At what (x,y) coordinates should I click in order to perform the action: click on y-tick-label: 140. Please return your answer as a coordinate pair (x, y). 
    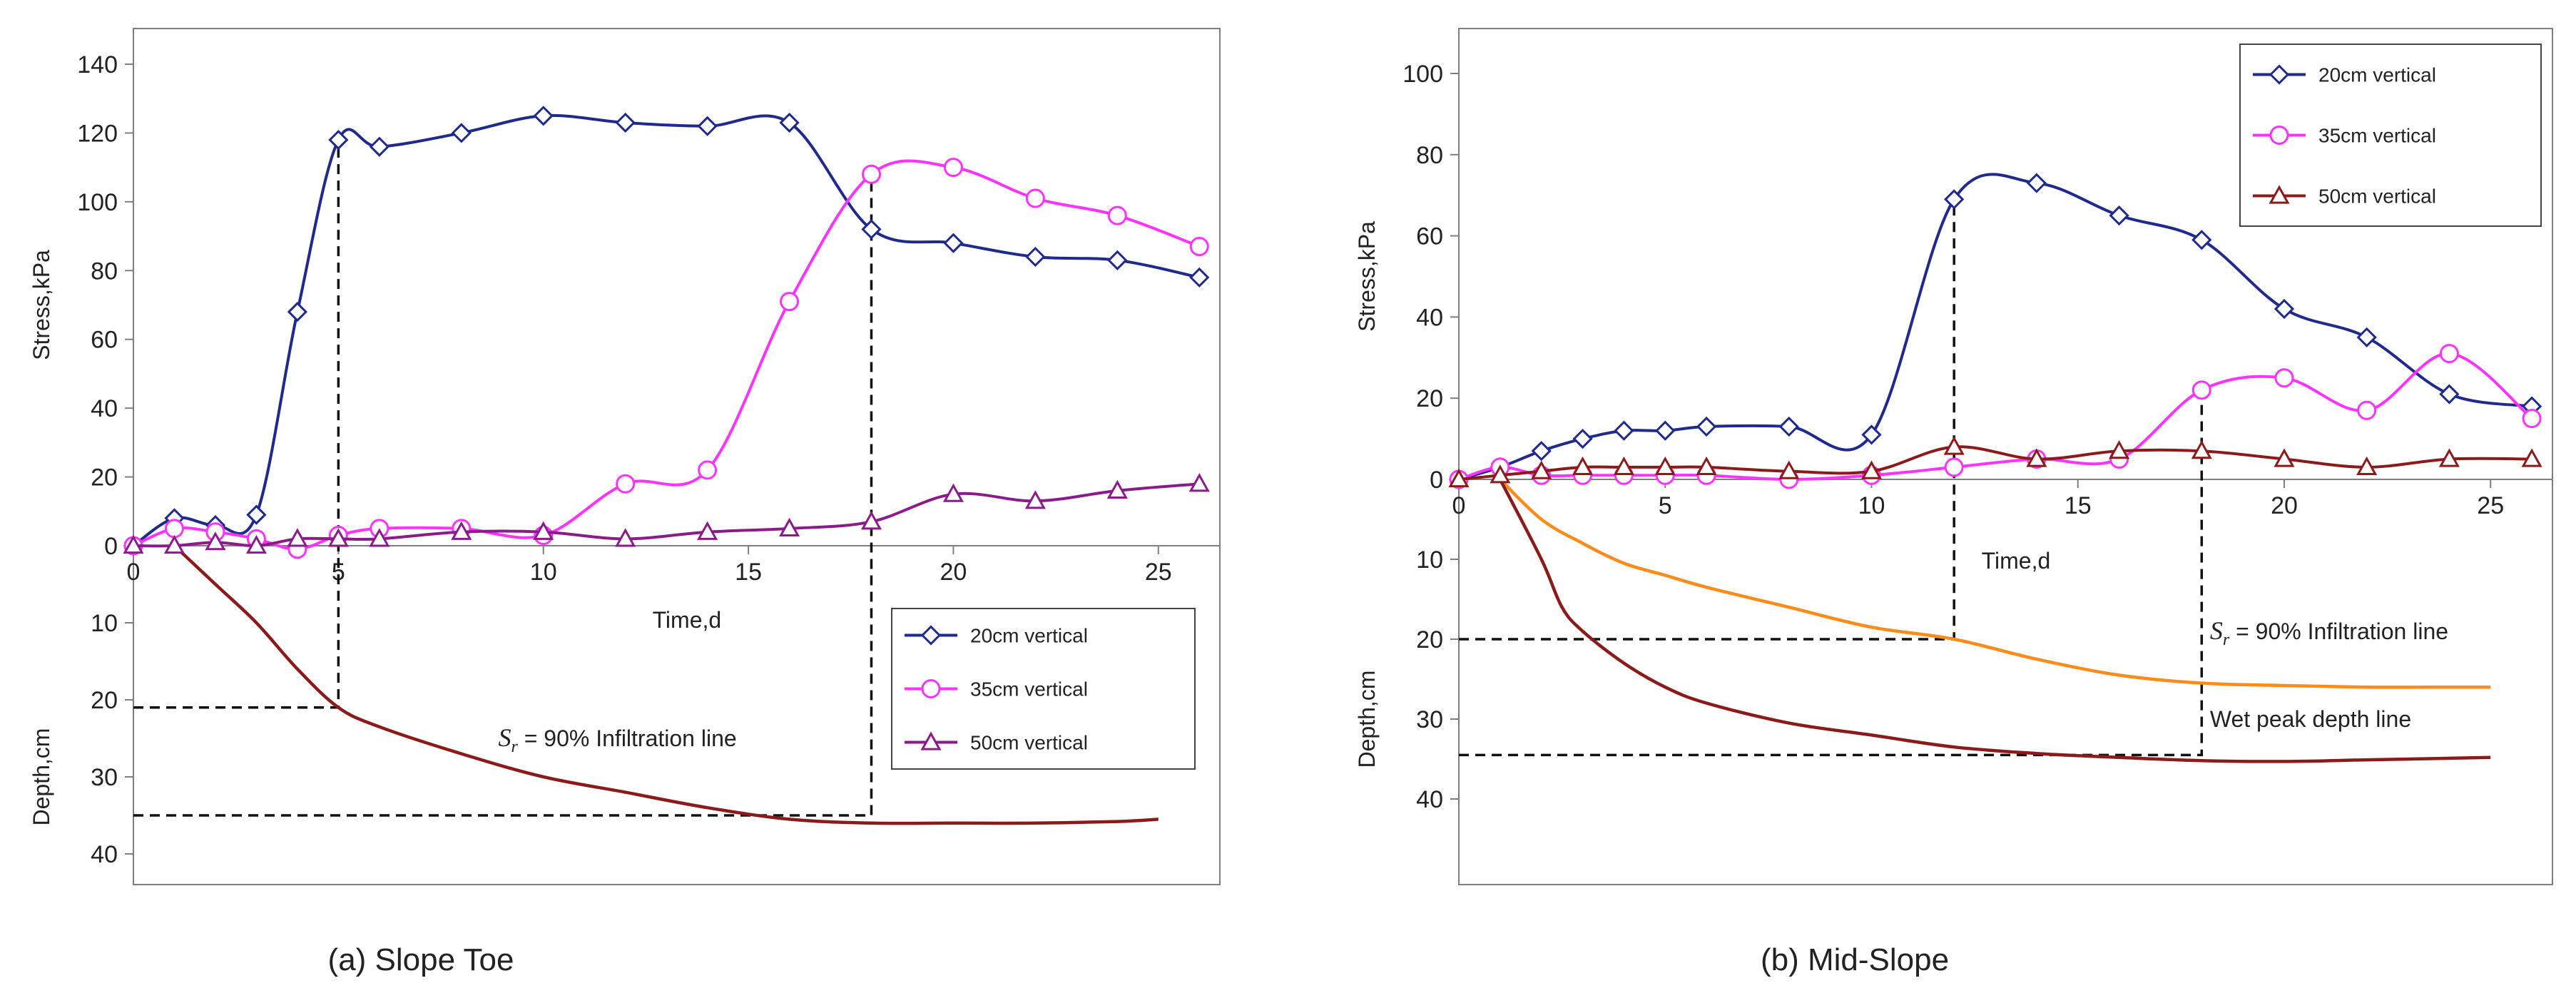
    Looking at the image, I should click on (97, 64).